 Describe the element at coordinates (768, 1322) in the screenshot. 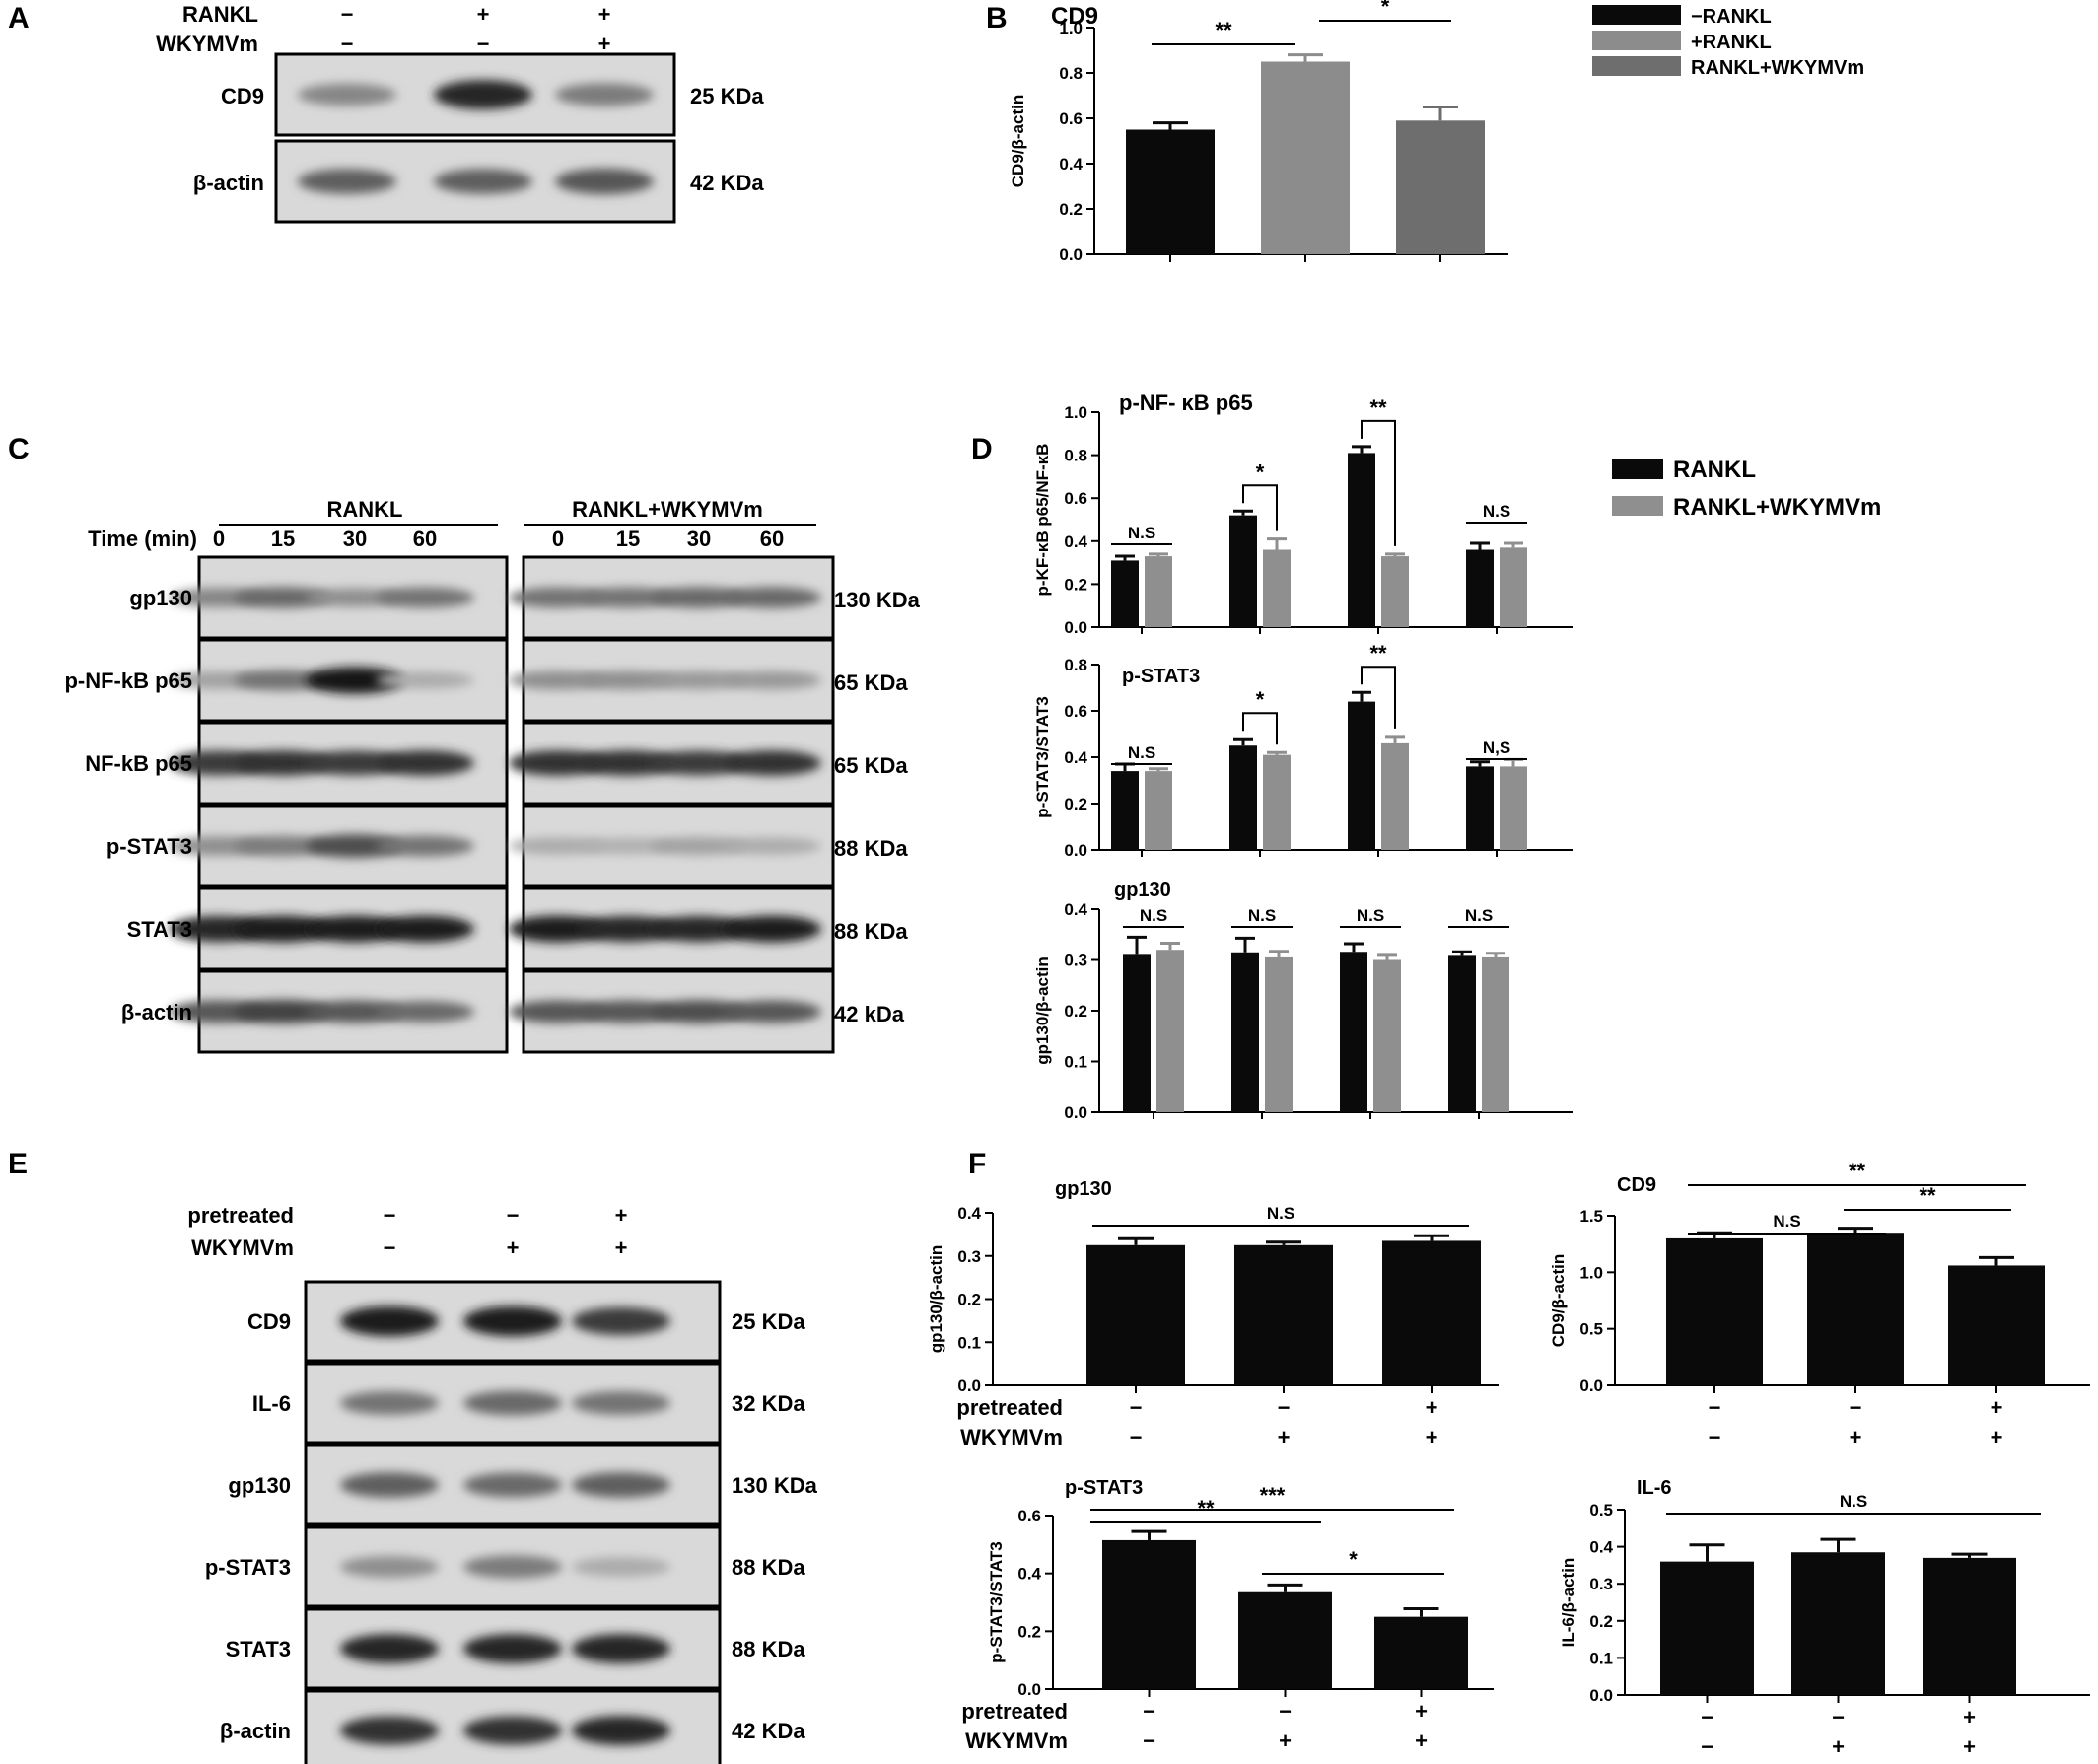

I see `mw-label: 25 KDa` at that location.